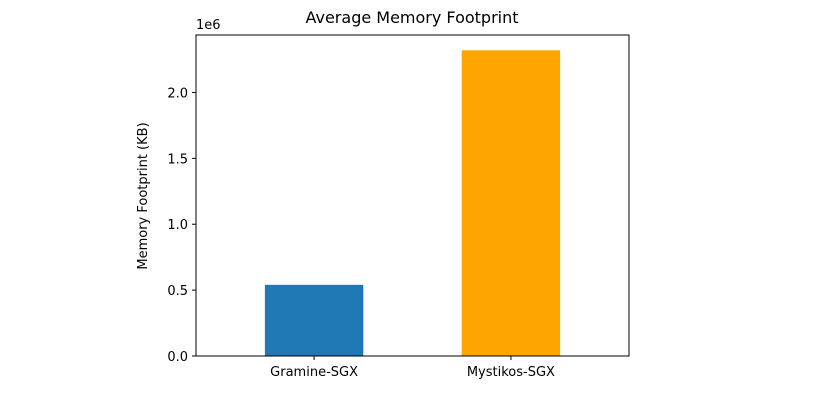 The width and height of the screenshot is (817, 411). What do you see at coordinates (314, 372) in the screenshot?
I see `x-tick-label: Gramine-SGX` at bounding box center [314, 372].